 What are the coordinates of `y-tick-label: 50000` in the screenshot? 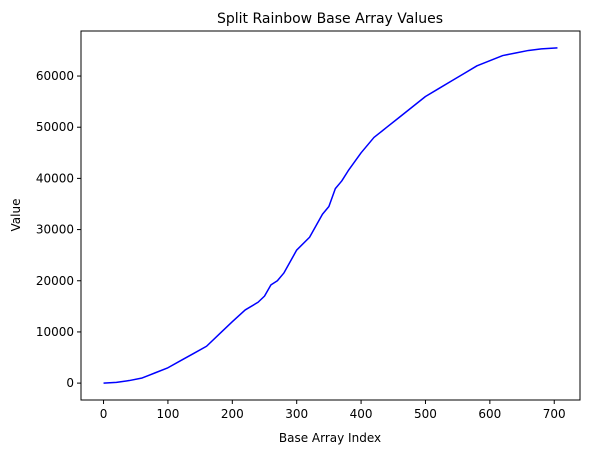 It's located at (55, 127).